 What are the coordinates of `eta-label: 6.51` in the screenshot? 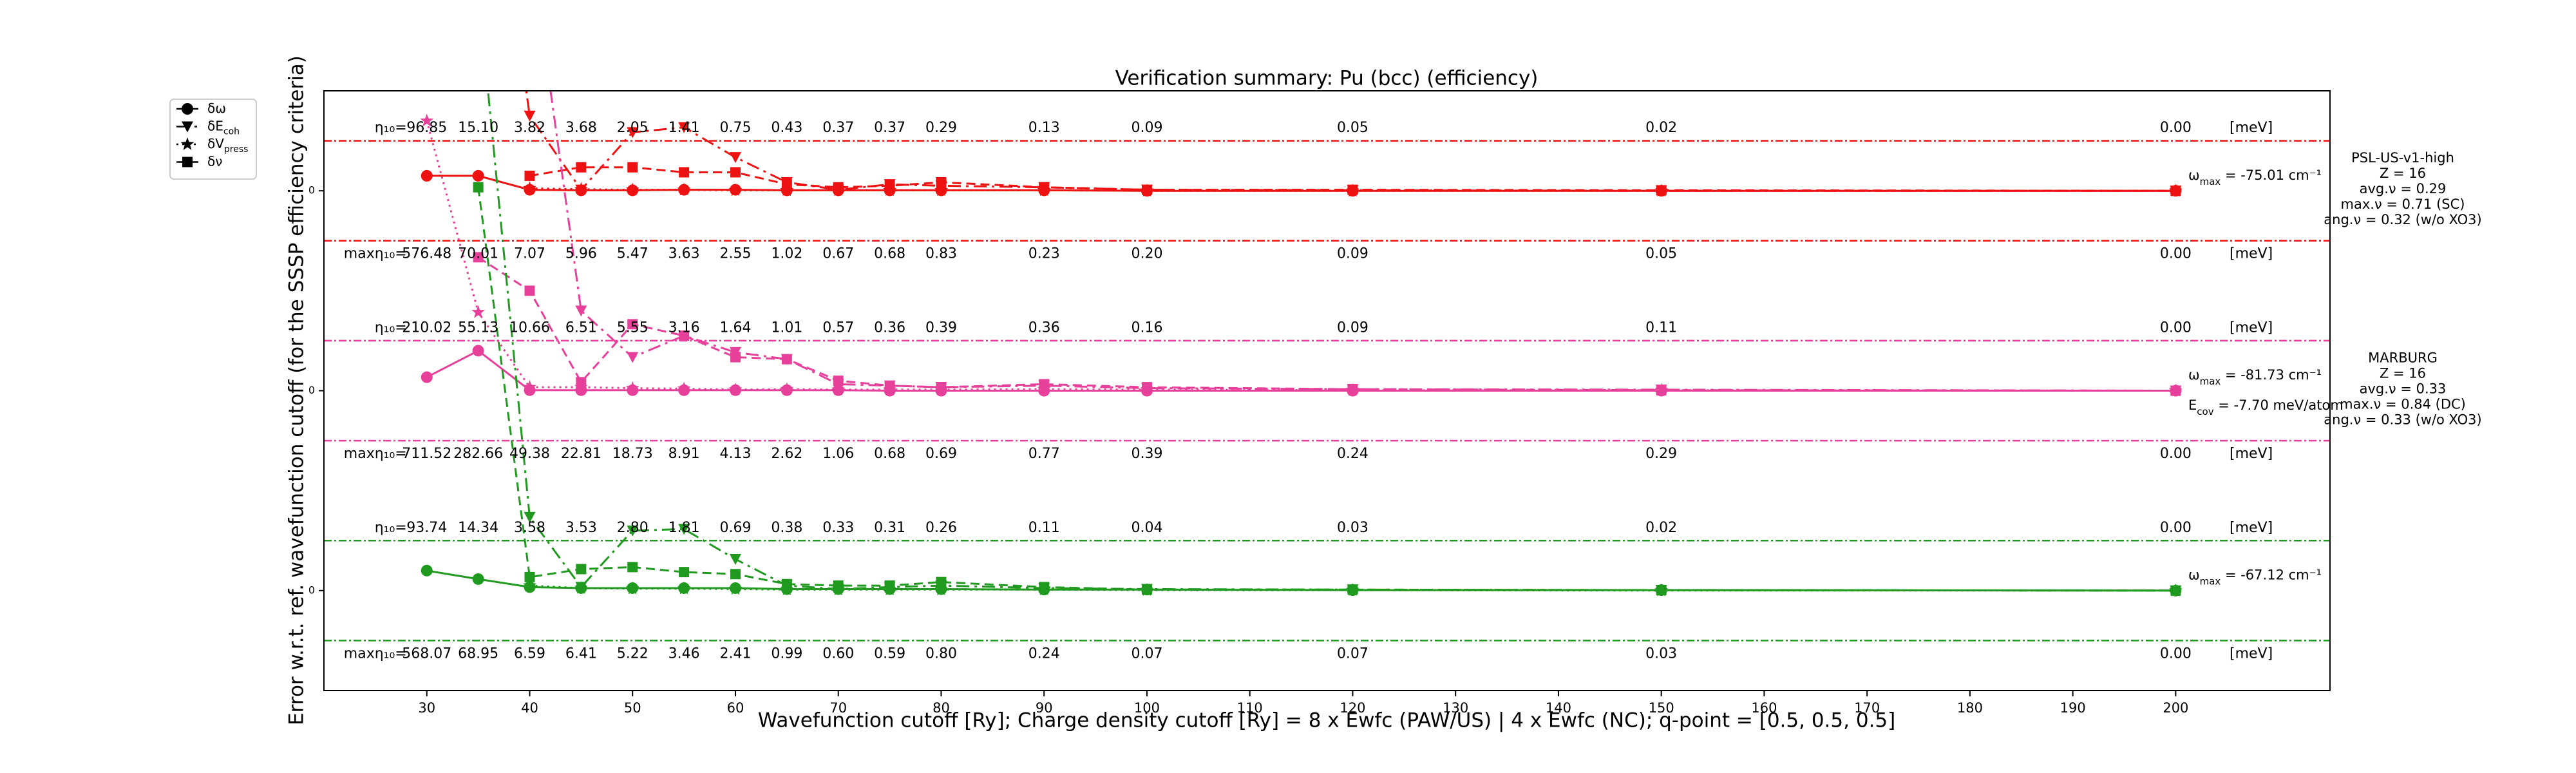 It's located at (581, 328).